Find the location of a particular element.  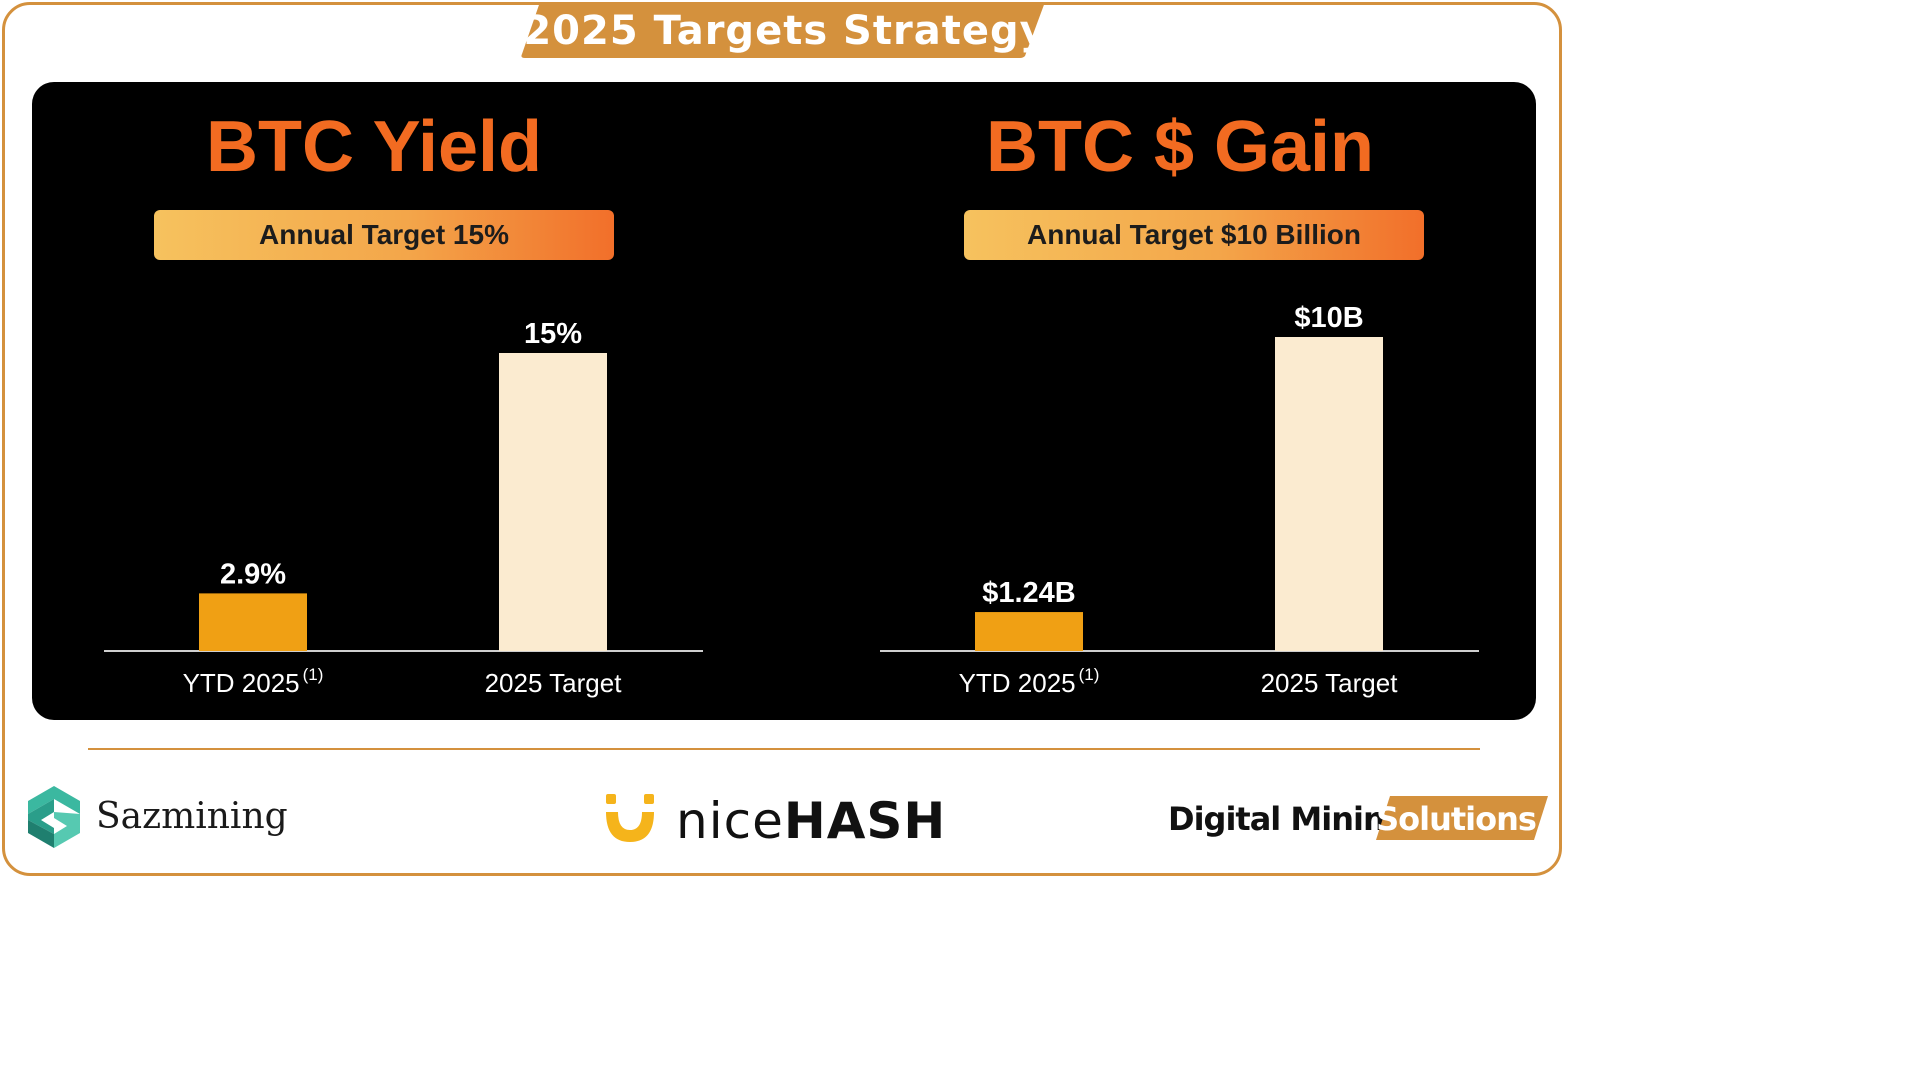

dms-logo-badge is located at coordinates (1462, 818).